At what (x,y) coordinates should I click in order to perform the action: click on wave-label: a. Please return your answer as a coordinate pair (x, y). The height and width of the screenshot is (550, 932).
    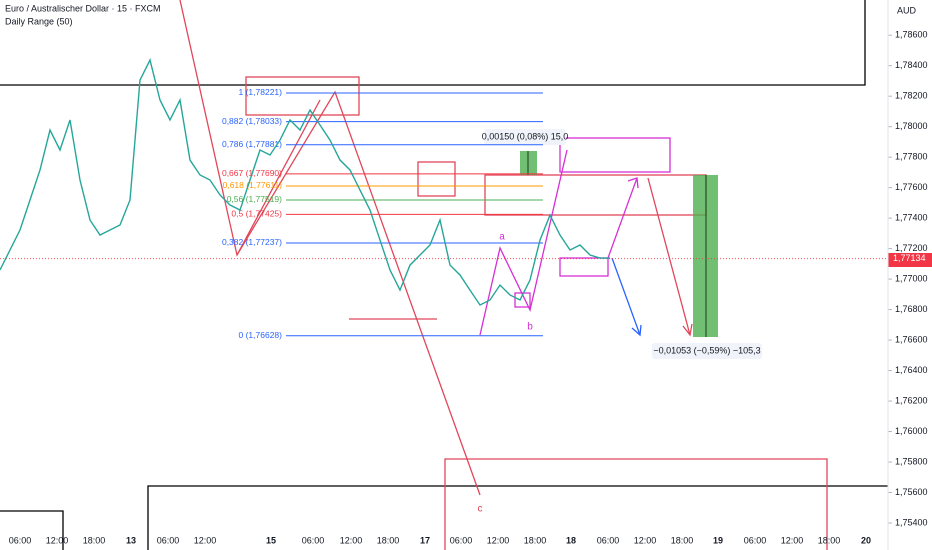
    Looking at the image, I should click on (502, 237).